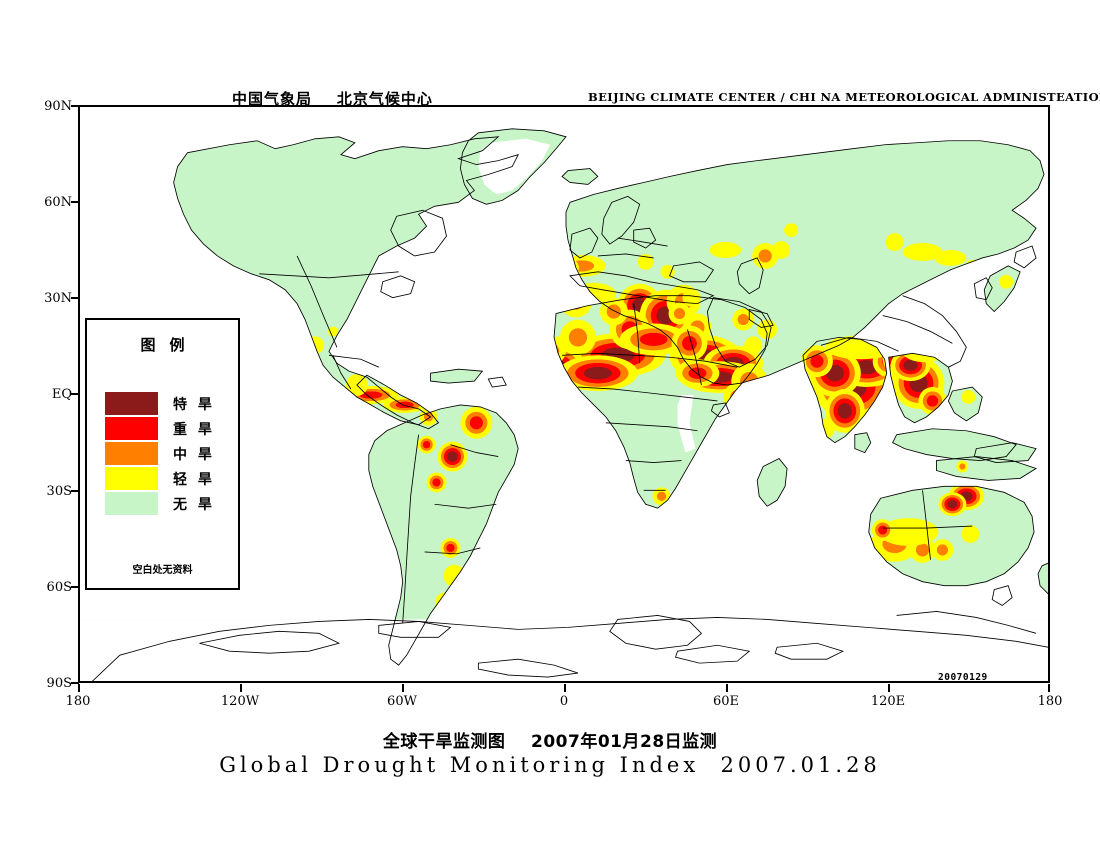 This screenshot has height=850, width=1100. What do you see at coordinates (131, 503) in the screenshot?
I see `legend-swatch-none` at bounding box center [131, 503].